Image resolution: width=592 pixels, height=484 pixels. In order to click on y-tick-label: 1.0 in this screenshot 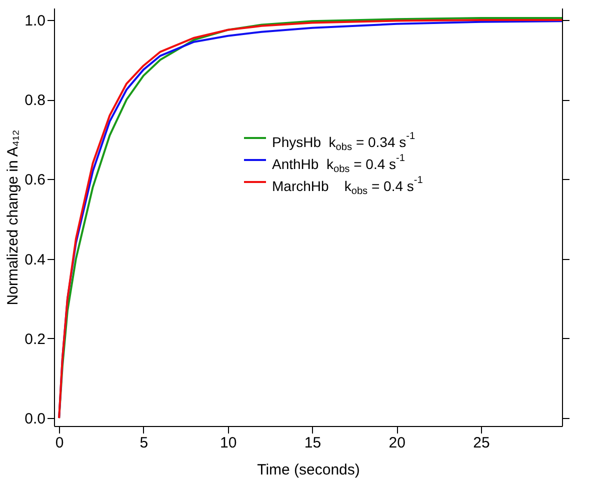, I will do `click(35, 21)`.